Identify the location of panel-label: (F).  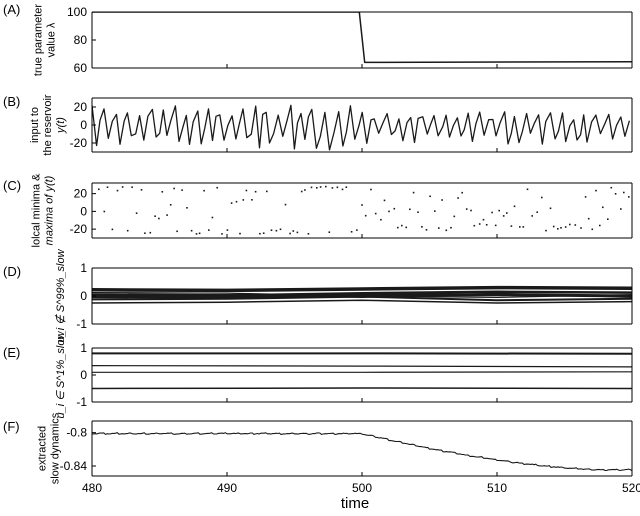
(11, 426).